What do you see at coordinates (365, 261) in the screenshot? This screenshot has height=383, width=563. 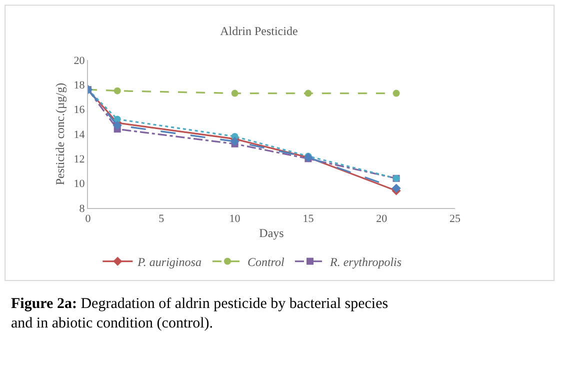 I see `legend-label: R. erythropolis` at bounding box center [365, 261].